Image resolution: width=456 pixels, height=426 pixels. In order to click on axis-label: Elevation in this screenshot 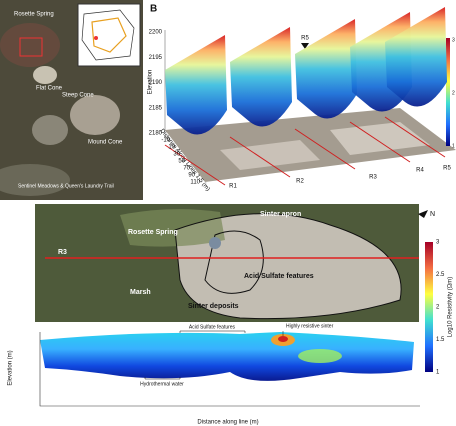, I will do `click(151, 82)`.